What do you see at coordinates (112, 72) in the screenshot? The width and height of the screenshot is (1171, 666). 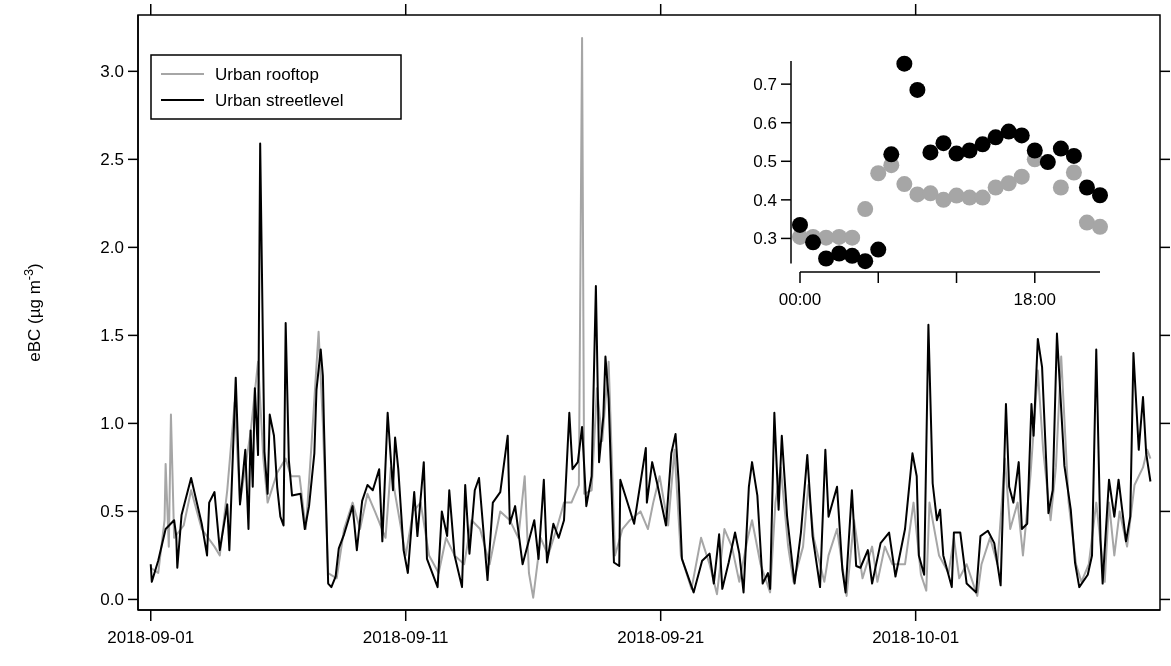 I see `y-tick-label: 3.0` at bounding box center [112, 72].